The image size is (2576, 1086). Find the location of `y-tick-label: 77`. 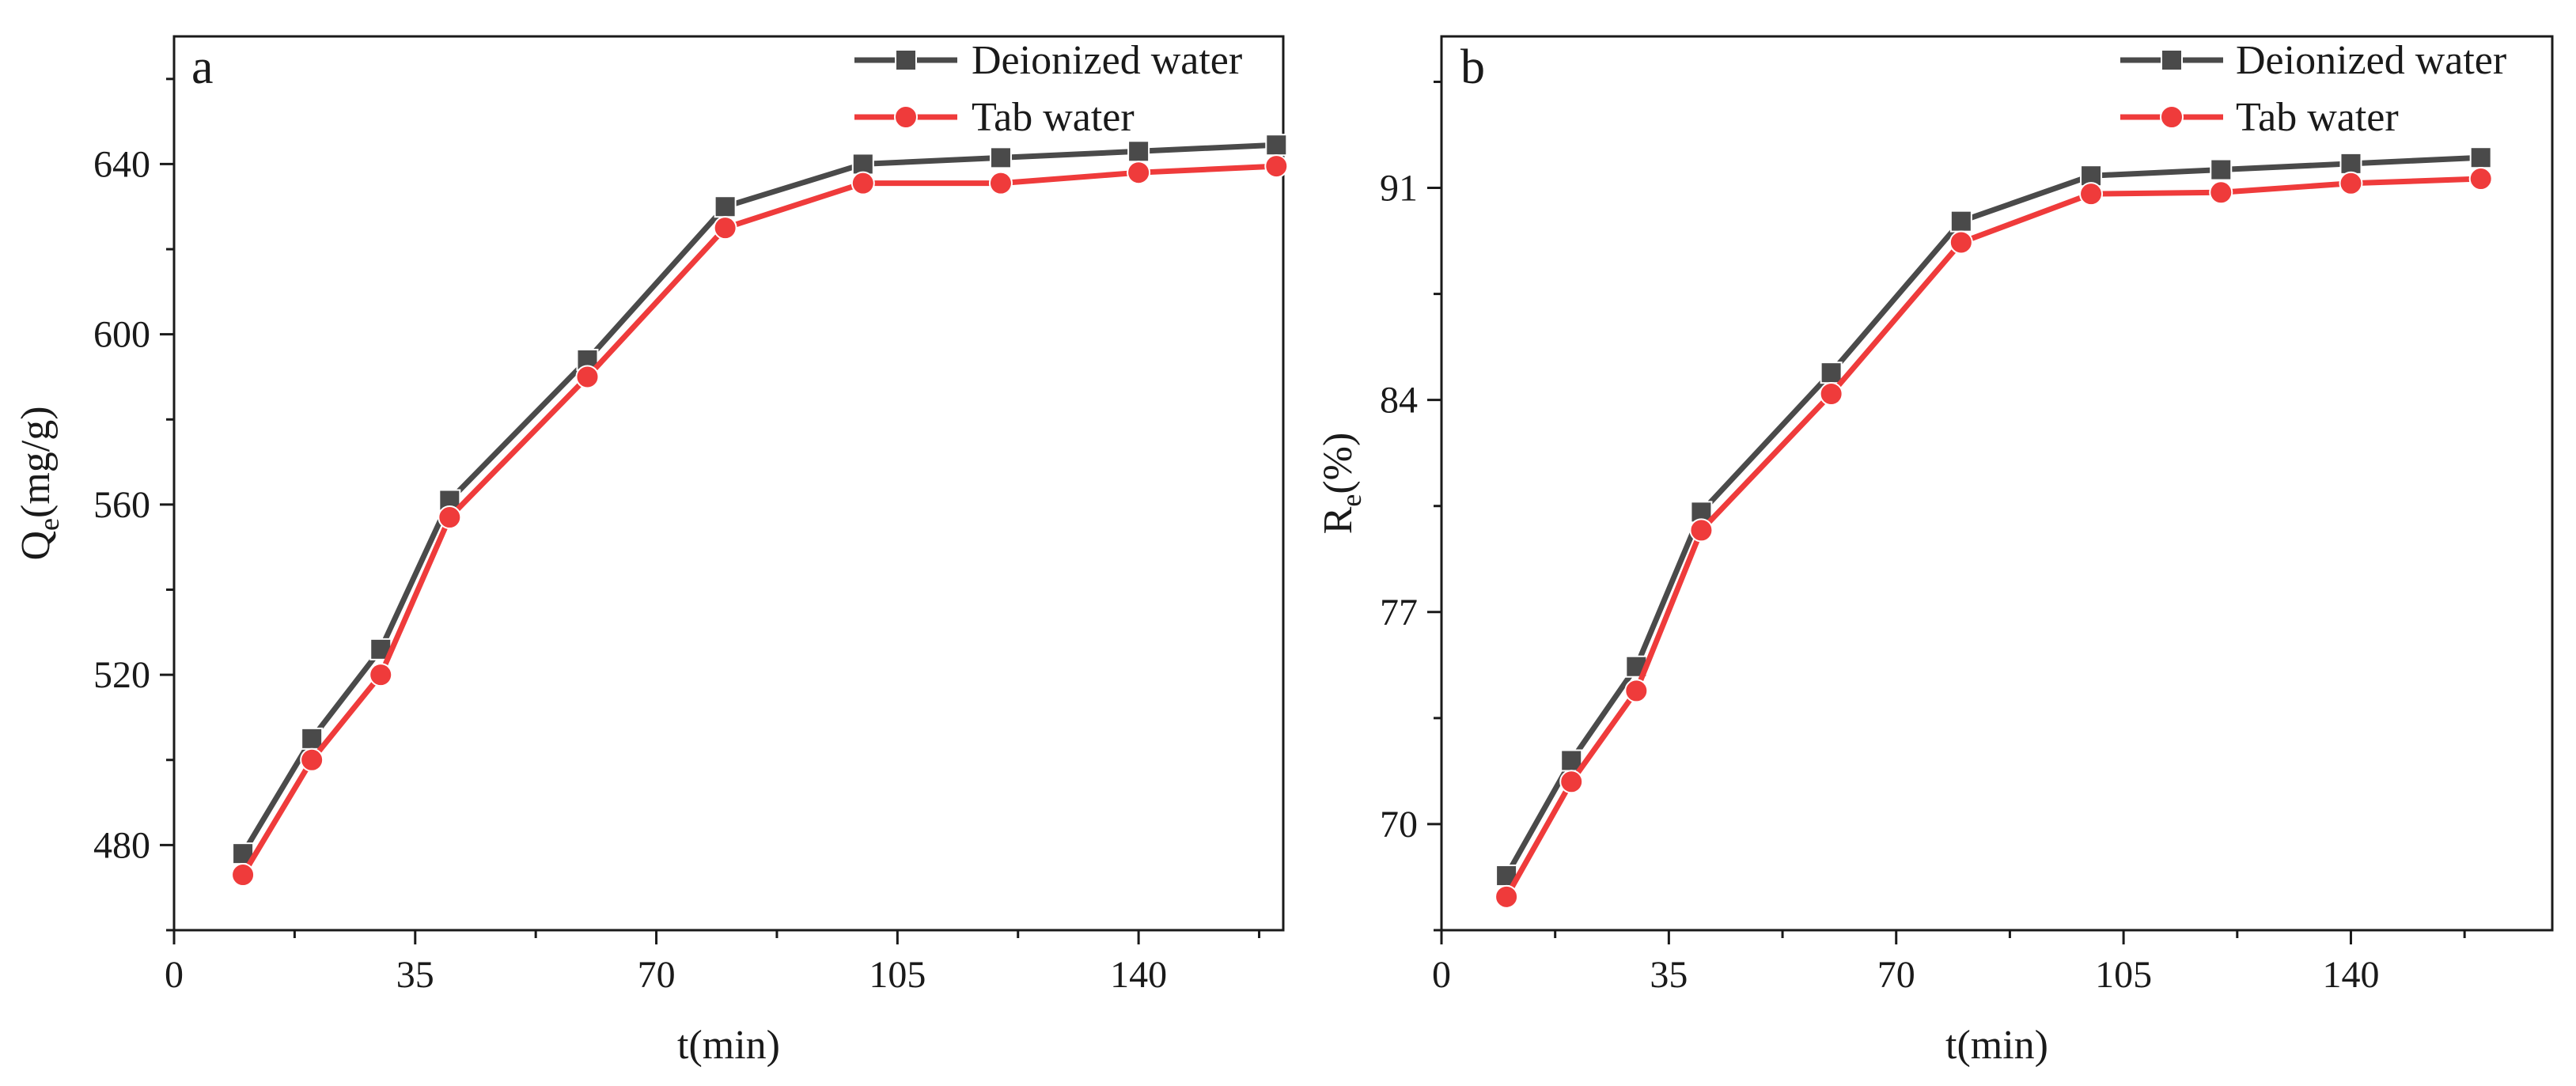

y-tick-label: 77 is located at coordinates (1399, 613).